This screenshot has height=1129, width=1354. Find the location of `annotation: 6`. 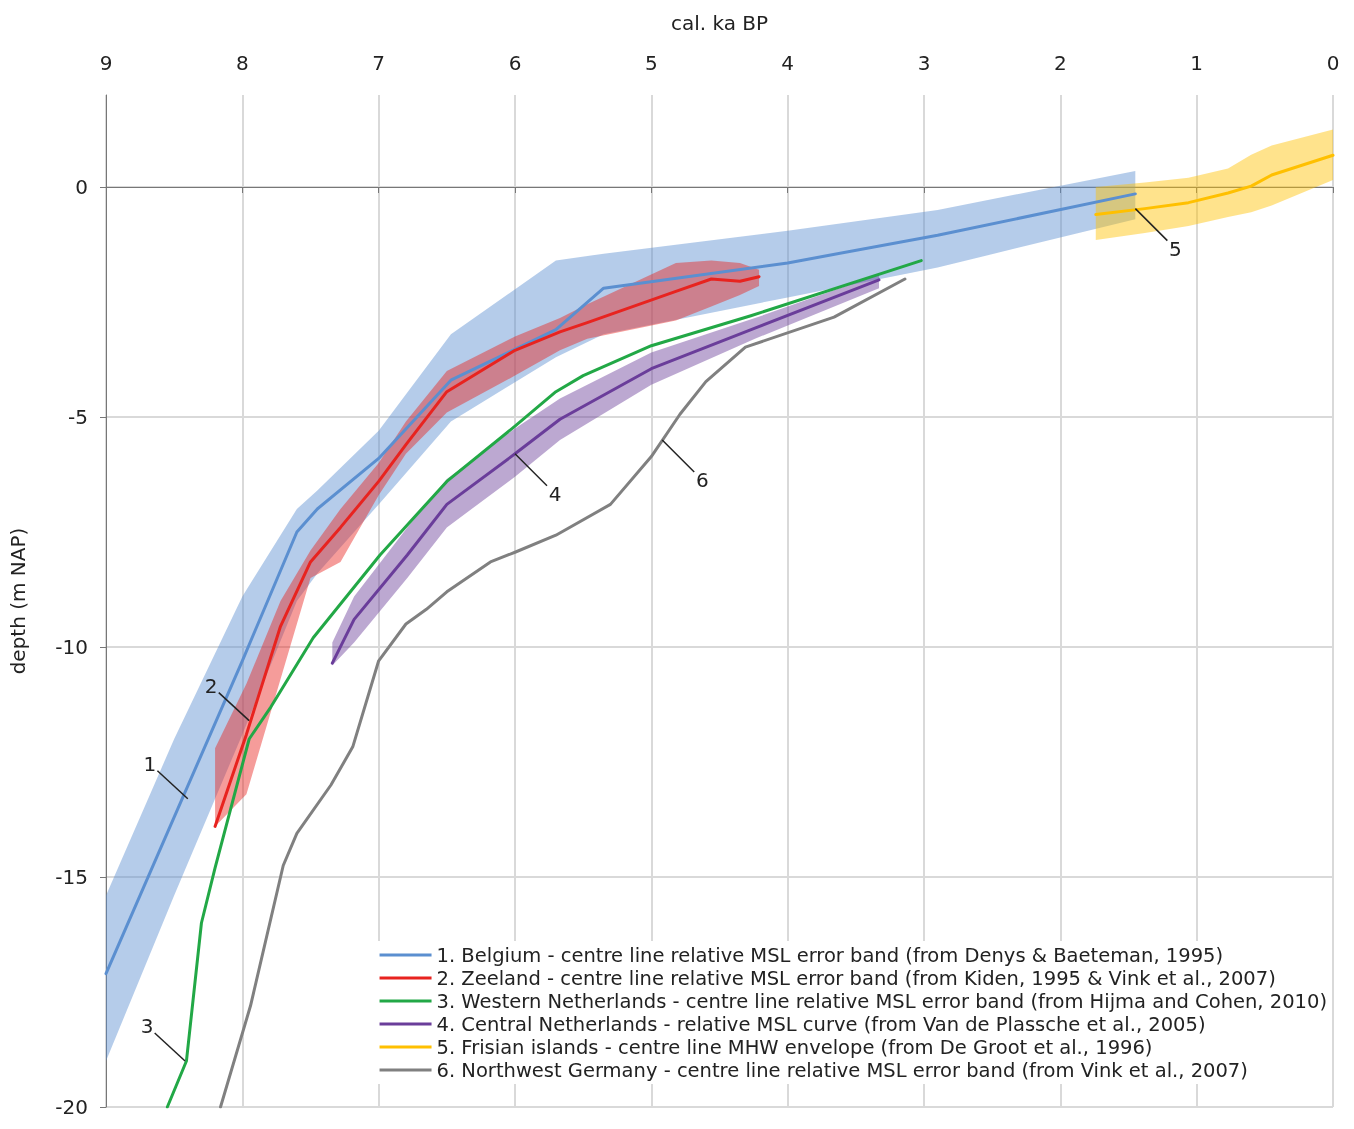

annotation: 6 is located at coordinates (702, 480).